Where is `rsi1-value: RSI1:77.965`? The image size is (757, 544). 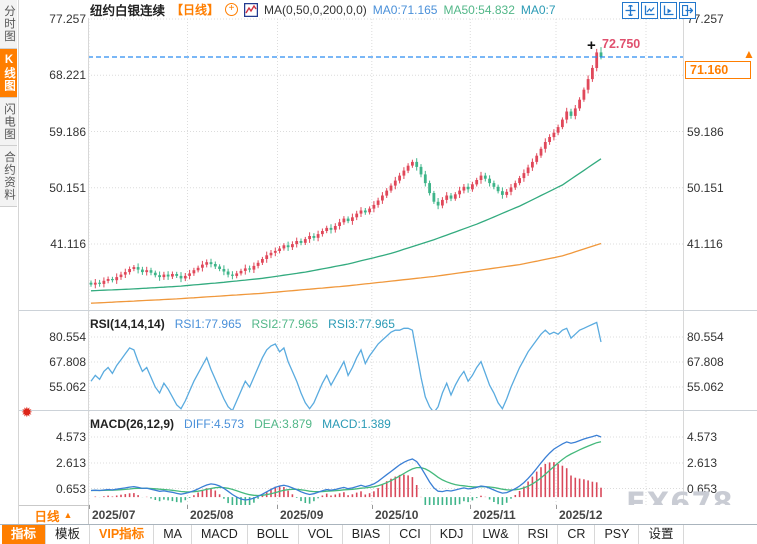 rsi1-value: RSI1:77.965 is located at coordinates (208, 324).